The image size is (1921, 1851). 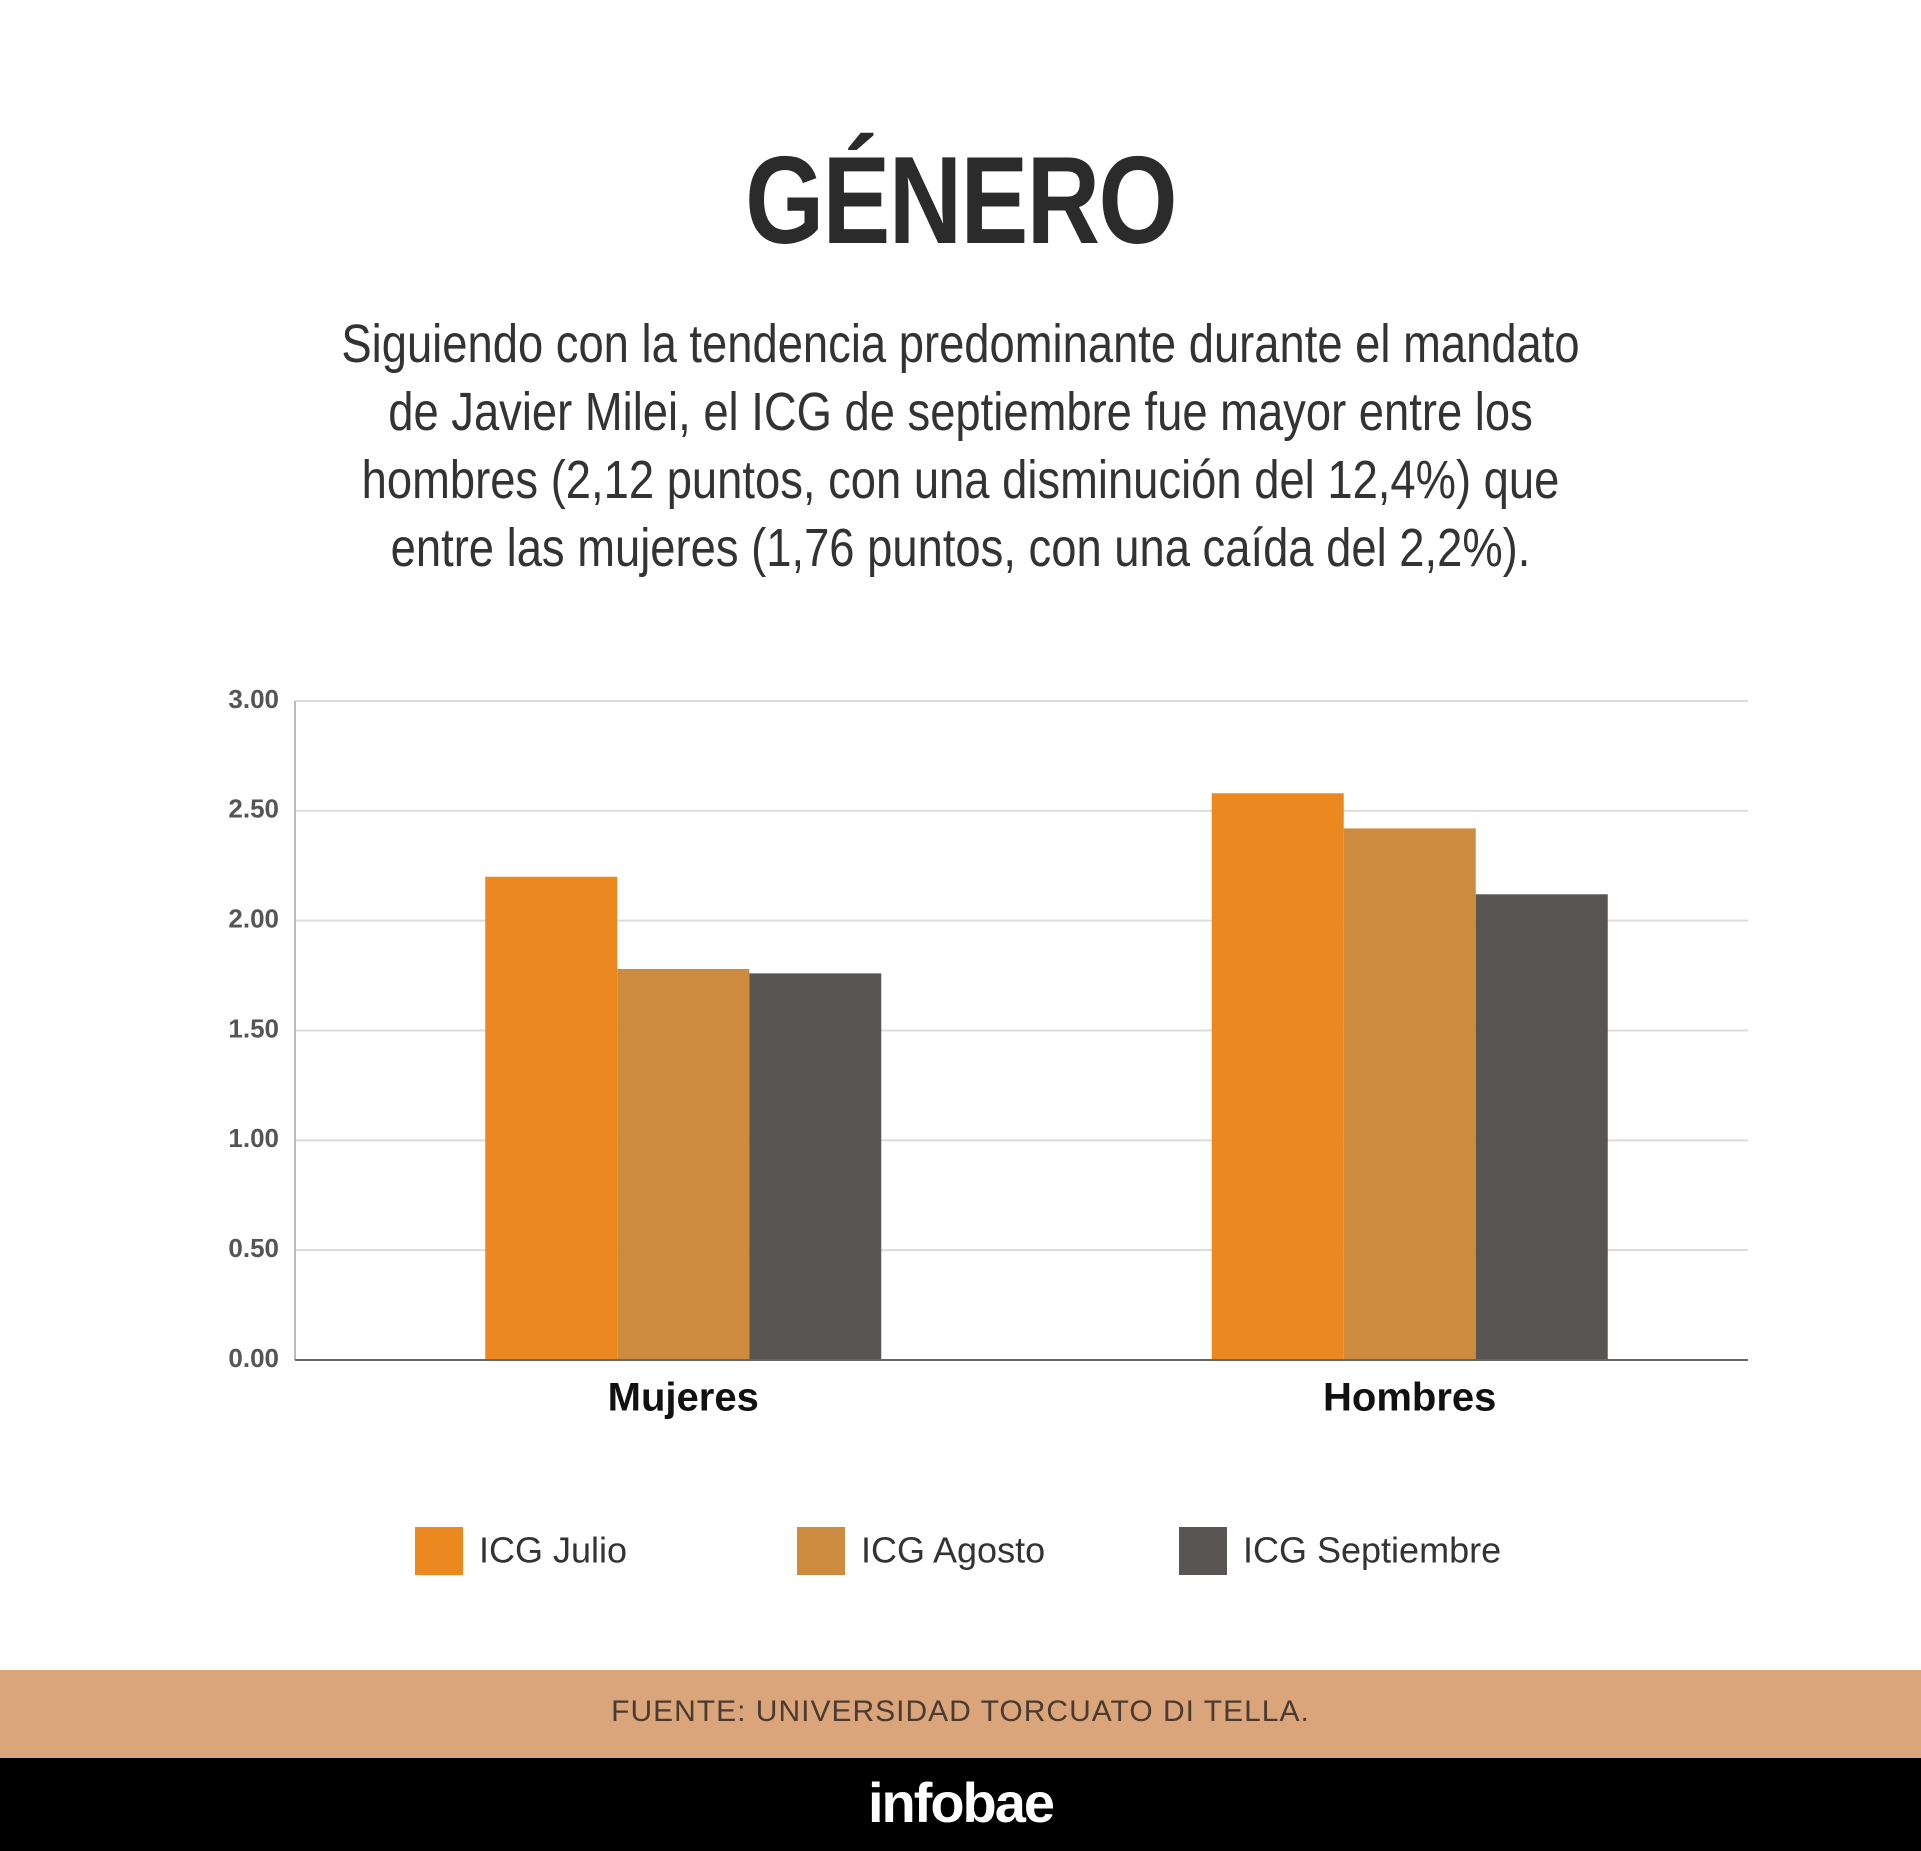 What do you see at coordinates (961, 201) in the screenshot?
I see `chart-title: GÉNERO` at bounding box center [961, 201].